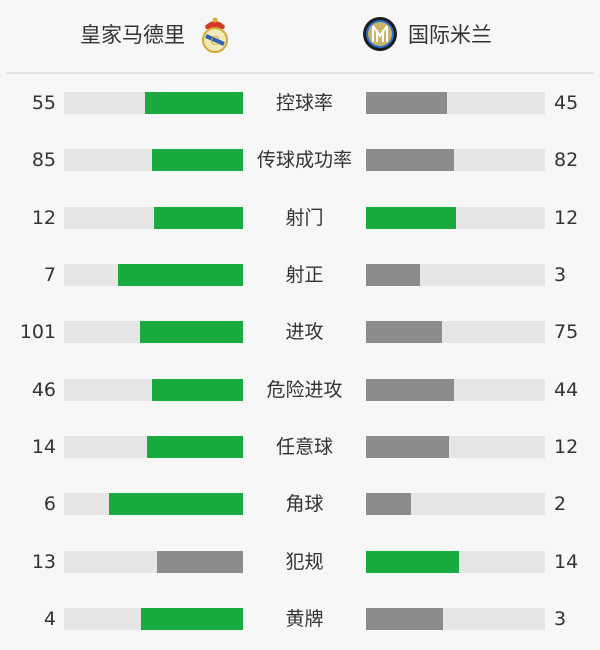 The width and height of the screenshot is (600, 650). What do you see at coordinates (304, 446) in the screenshot?
I see `stat-label: 任意球` at bounding box center [304, 446].